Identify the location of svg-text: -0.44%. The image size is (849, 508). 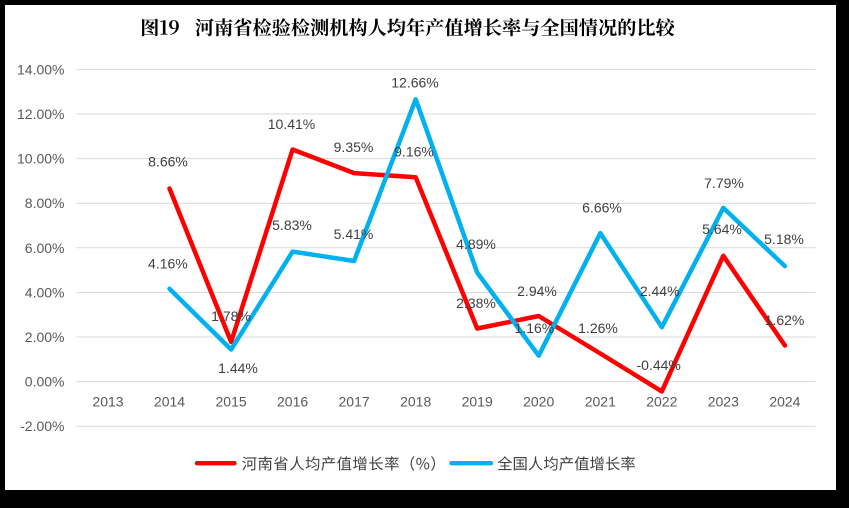
(659, 365).